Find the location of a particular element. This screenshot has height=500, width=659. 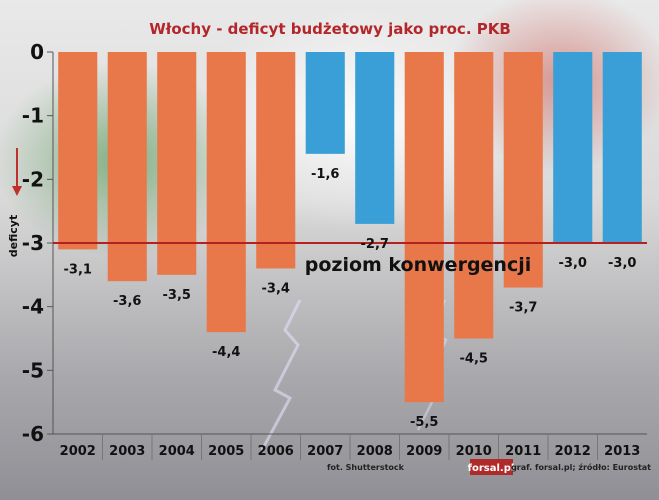

data-label: -2,7 is located at coordinates (375, 244).